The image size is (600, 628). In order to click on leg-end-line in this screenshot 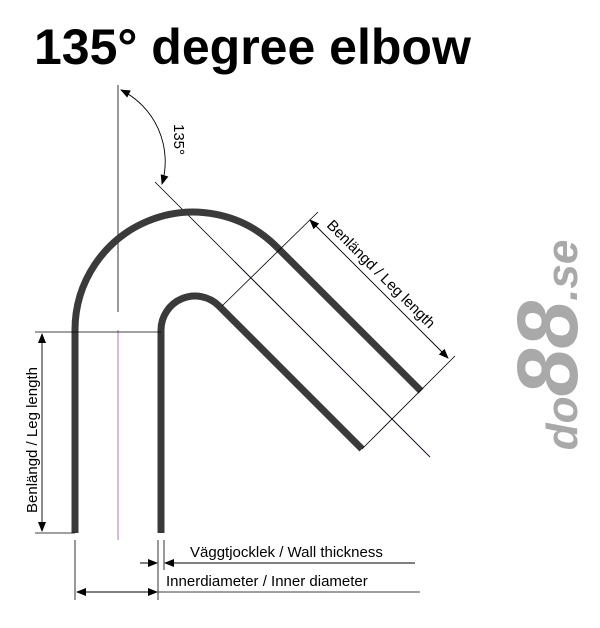, I will do `click(408, 402)`.